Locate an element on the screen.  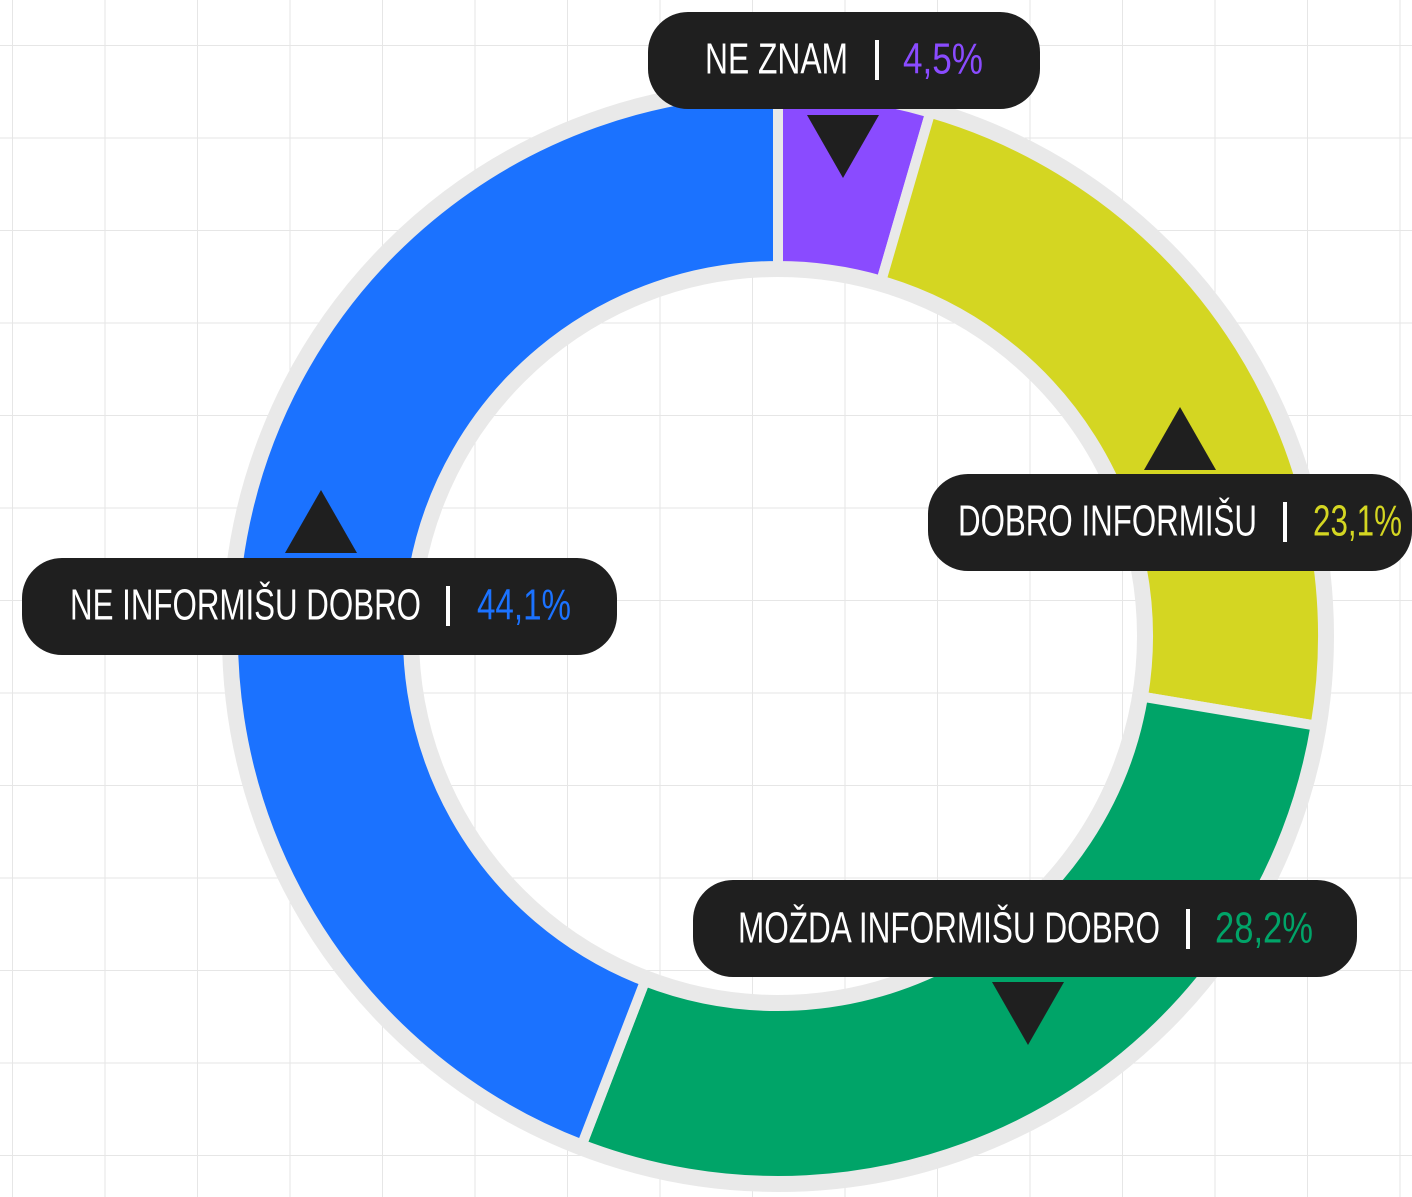
callout: MOŽDA INFORMIŠU DOBRO 28,2% is located at coordinates (1025, 962).